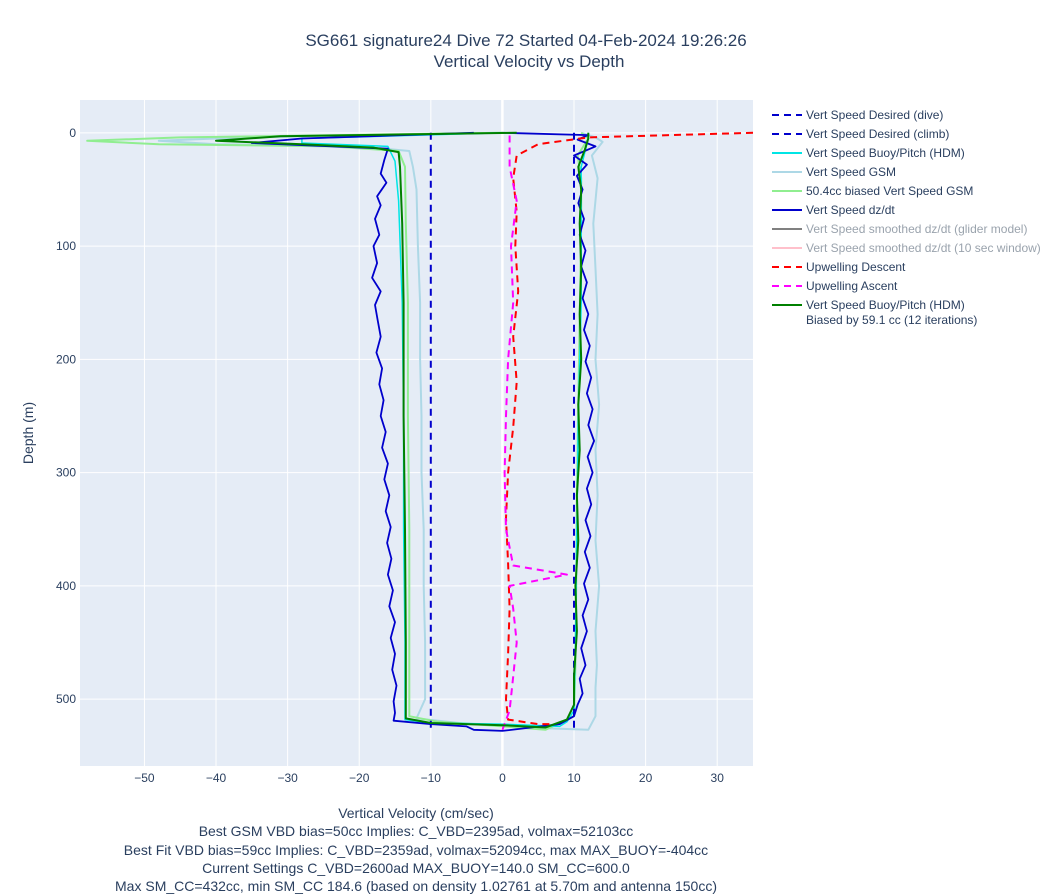 The image size is (1058, 894). I want to click on legend-item-vert-speed-dz-dt: Vert Speed dz/dt, so click(833, 210).